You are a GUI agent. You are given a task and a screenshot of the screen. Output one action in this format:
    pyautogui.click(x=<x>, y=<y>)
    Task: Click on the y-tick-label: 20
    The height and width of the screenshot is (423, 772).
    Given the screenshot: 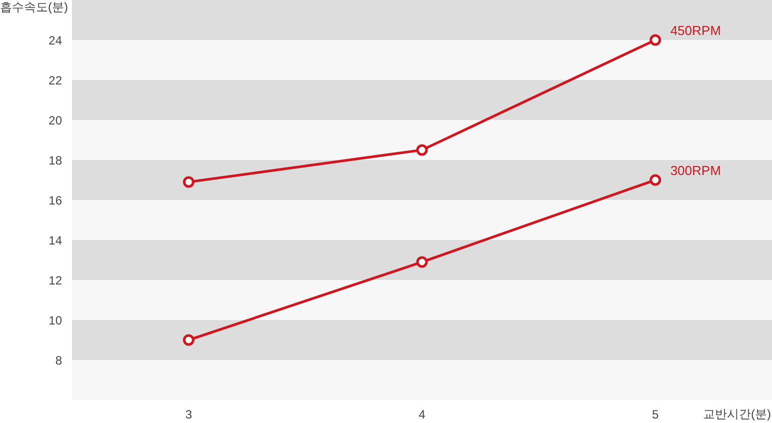 What is the action you would take?
    pyautogui.click(x=55, y=120)
    